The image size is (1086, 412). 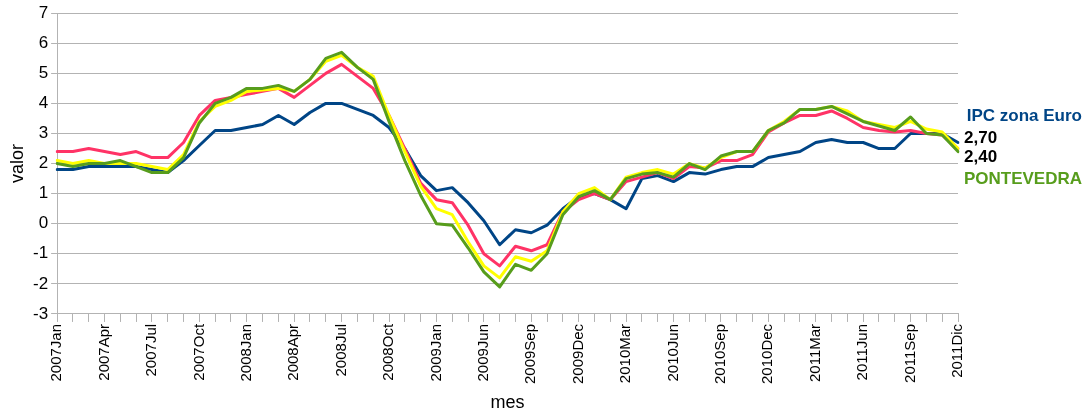 What do you see at coordinates (198, 352) in the screenshot?
I see `x-tick-label: 2007Oct` at bounding box center [198, 352].